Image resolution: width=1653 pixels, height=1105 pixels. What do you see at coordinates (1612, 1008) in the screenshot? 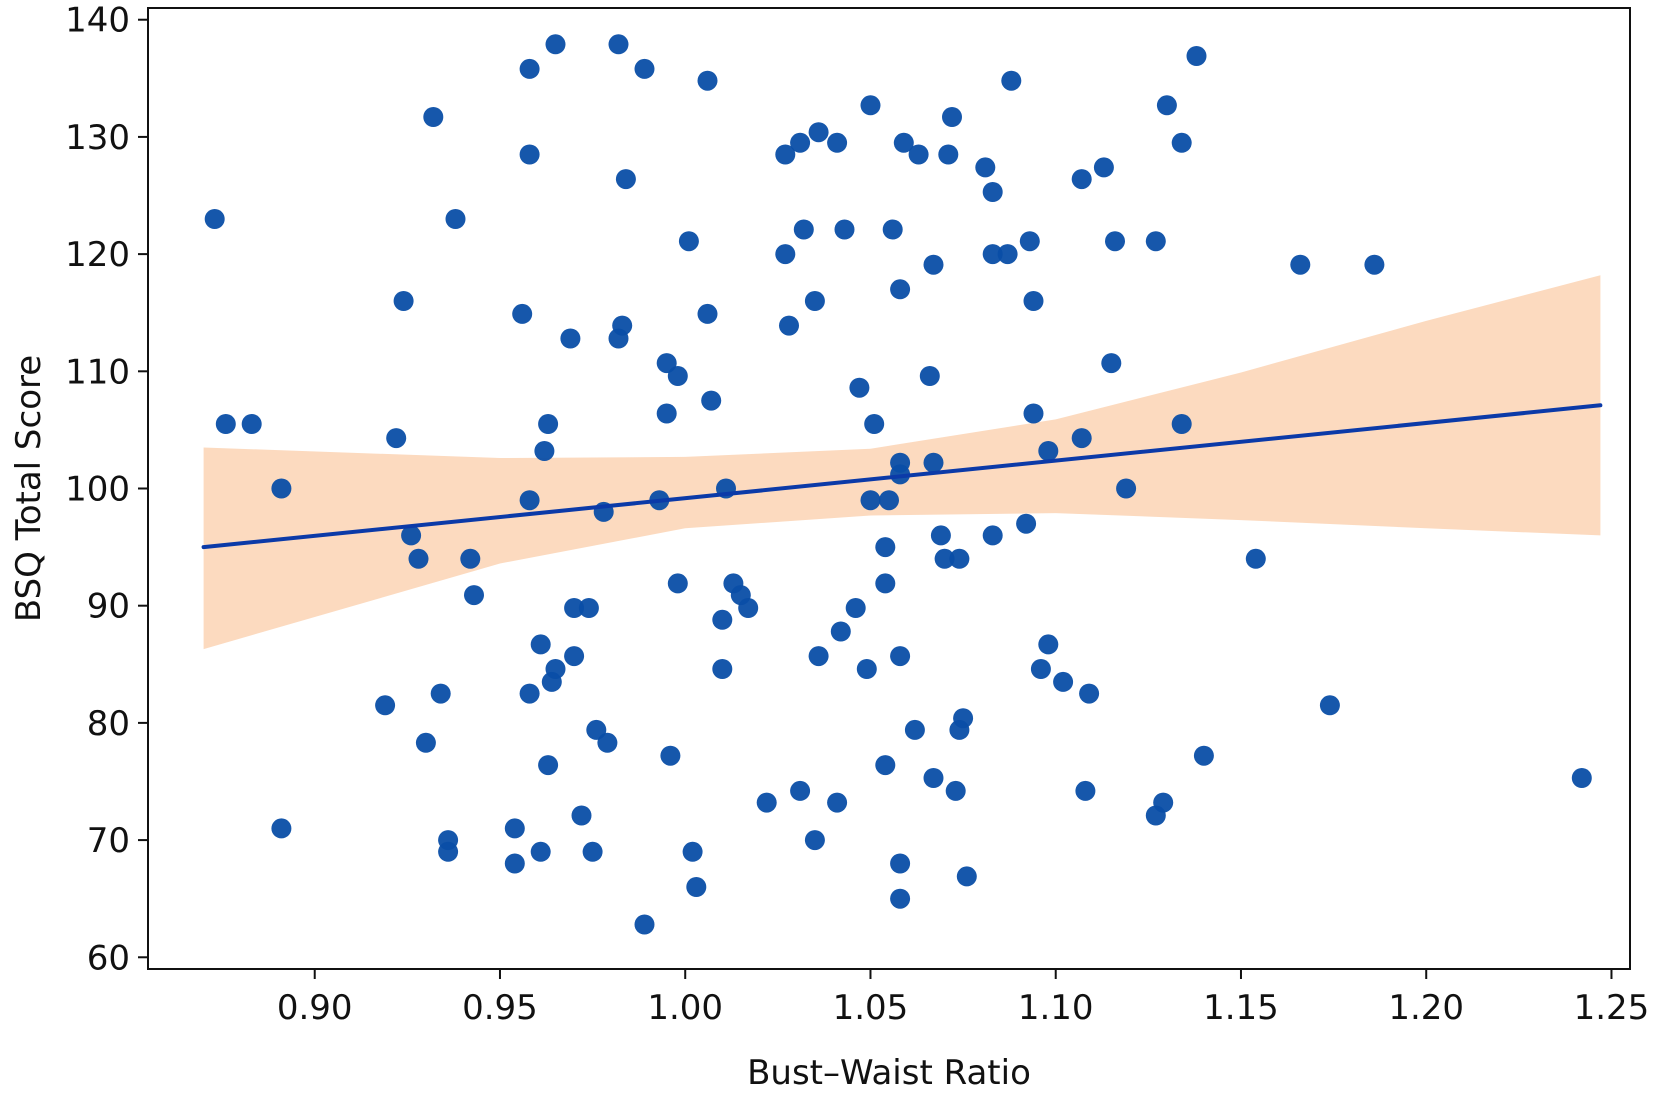
I see `x-tick-label: 1.25` at bounding box center [1612, 1008].